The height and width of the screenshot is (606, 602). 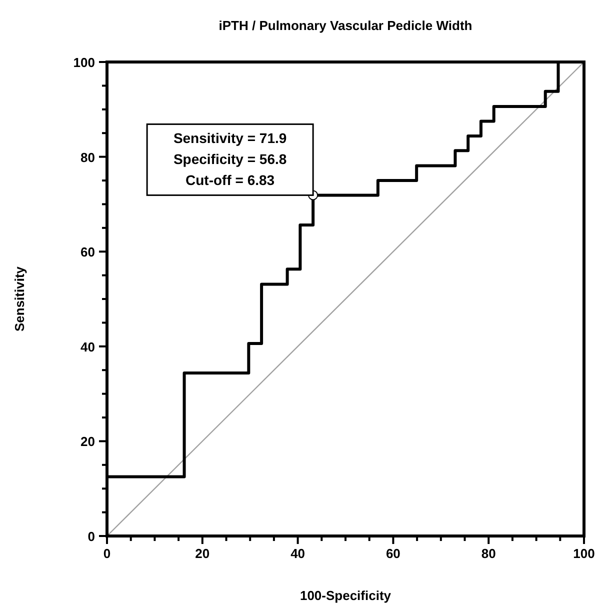 What do you see at coordinates (584, 553) in the screenshot?
I see `x-tick-label: 100` at bounding box center [584, 553].